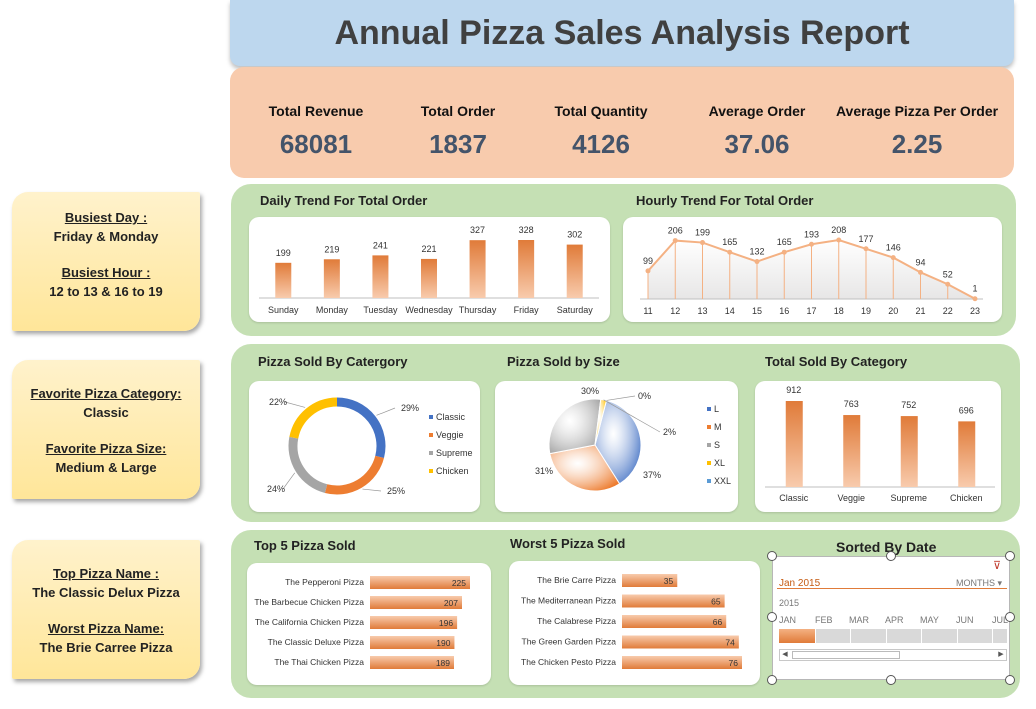 The width and height of the screenshot is (1036, 709). What do you see at coordinates (305, 545) in the screenshot?
I see `top5-title: Top 5 Pizza Sold` at bounding box center [305, 545].